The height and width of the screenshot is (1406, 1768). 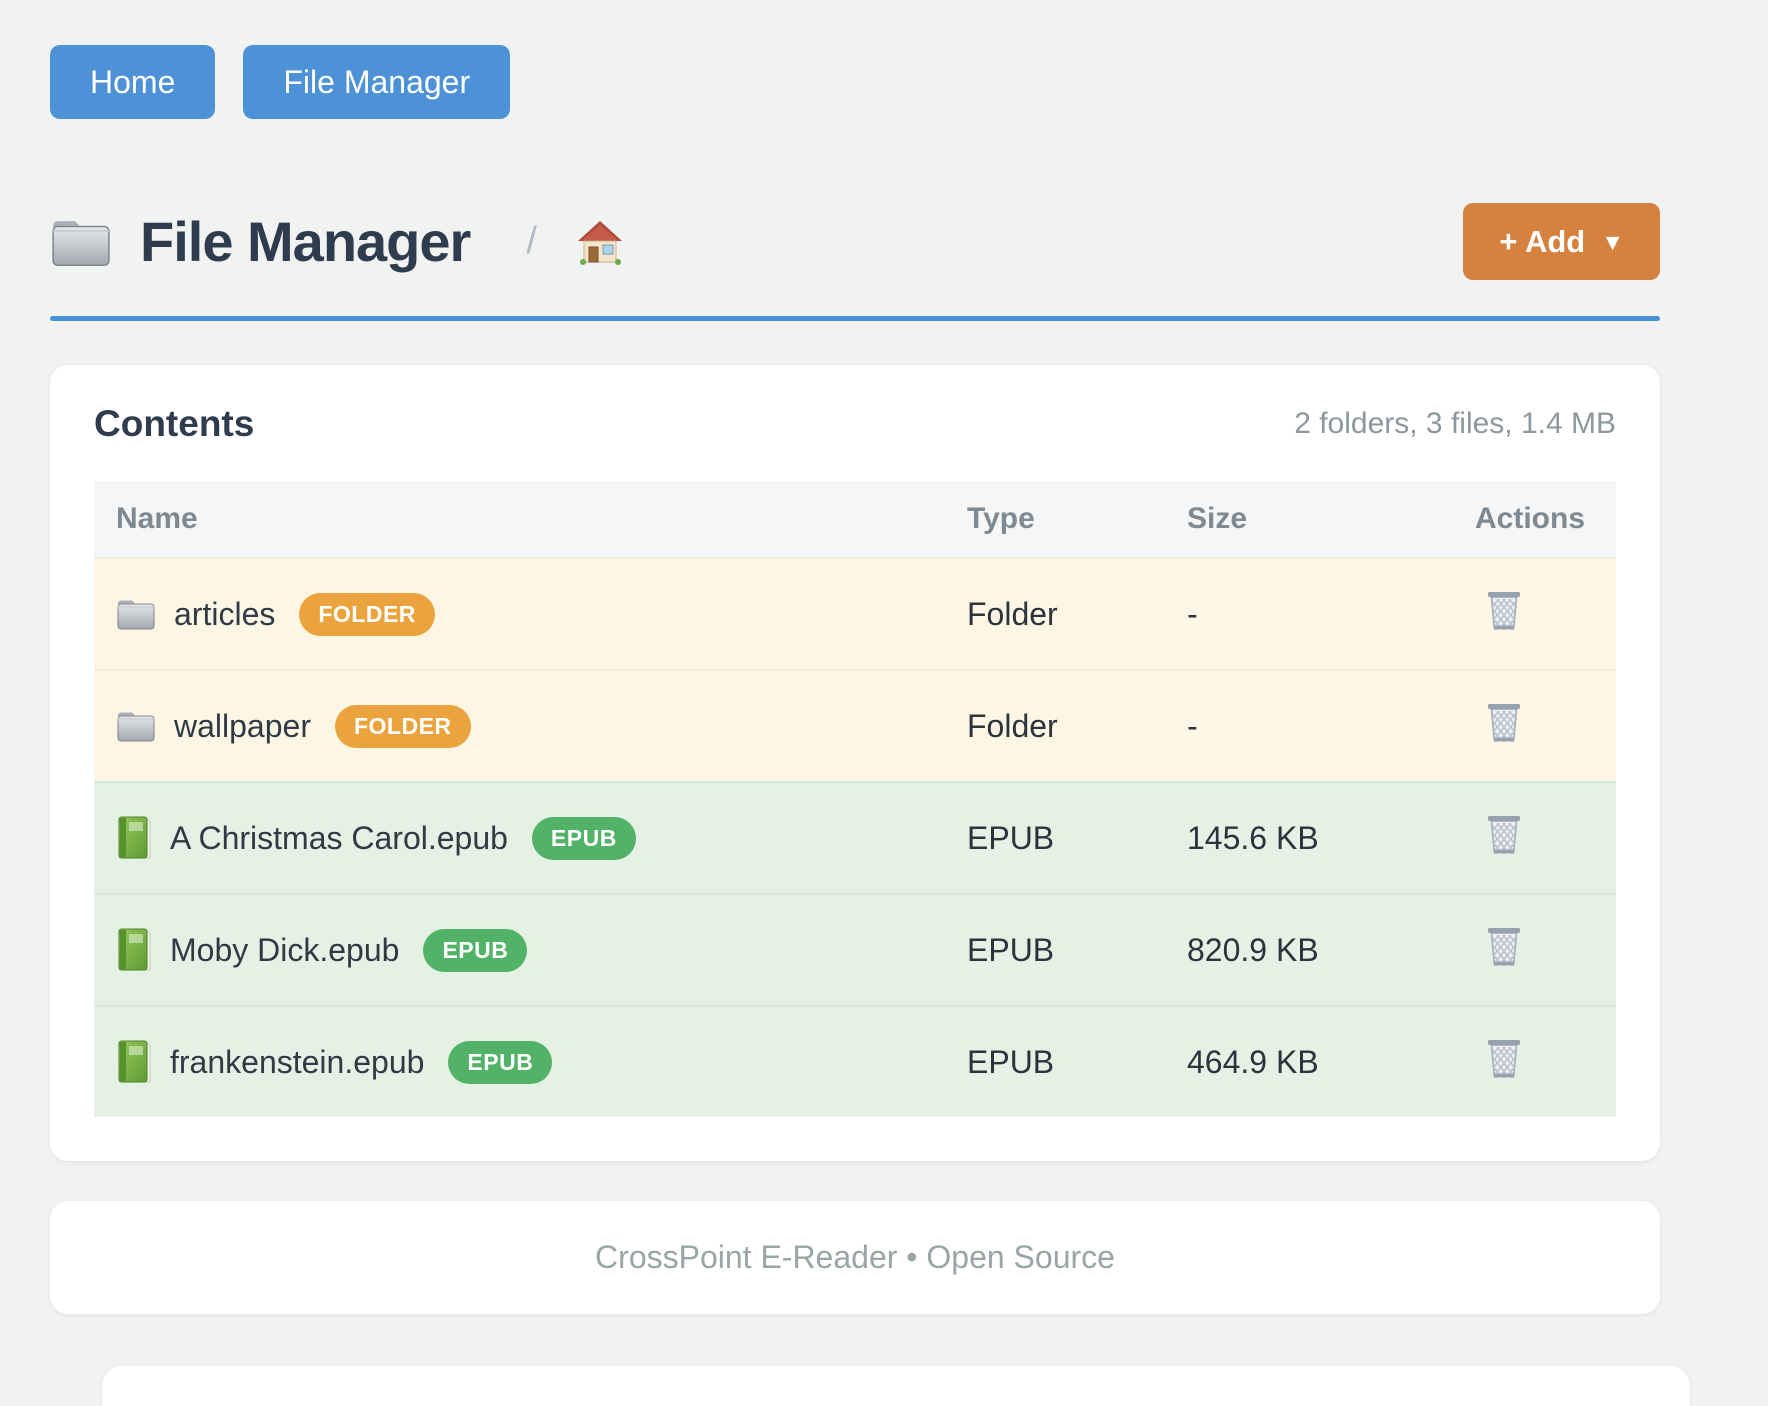 What do you see at coordinates (855, 519) in the screenshot?
I see `table-header-row: Name Type Size Actions` at bounding box center [855, 519].